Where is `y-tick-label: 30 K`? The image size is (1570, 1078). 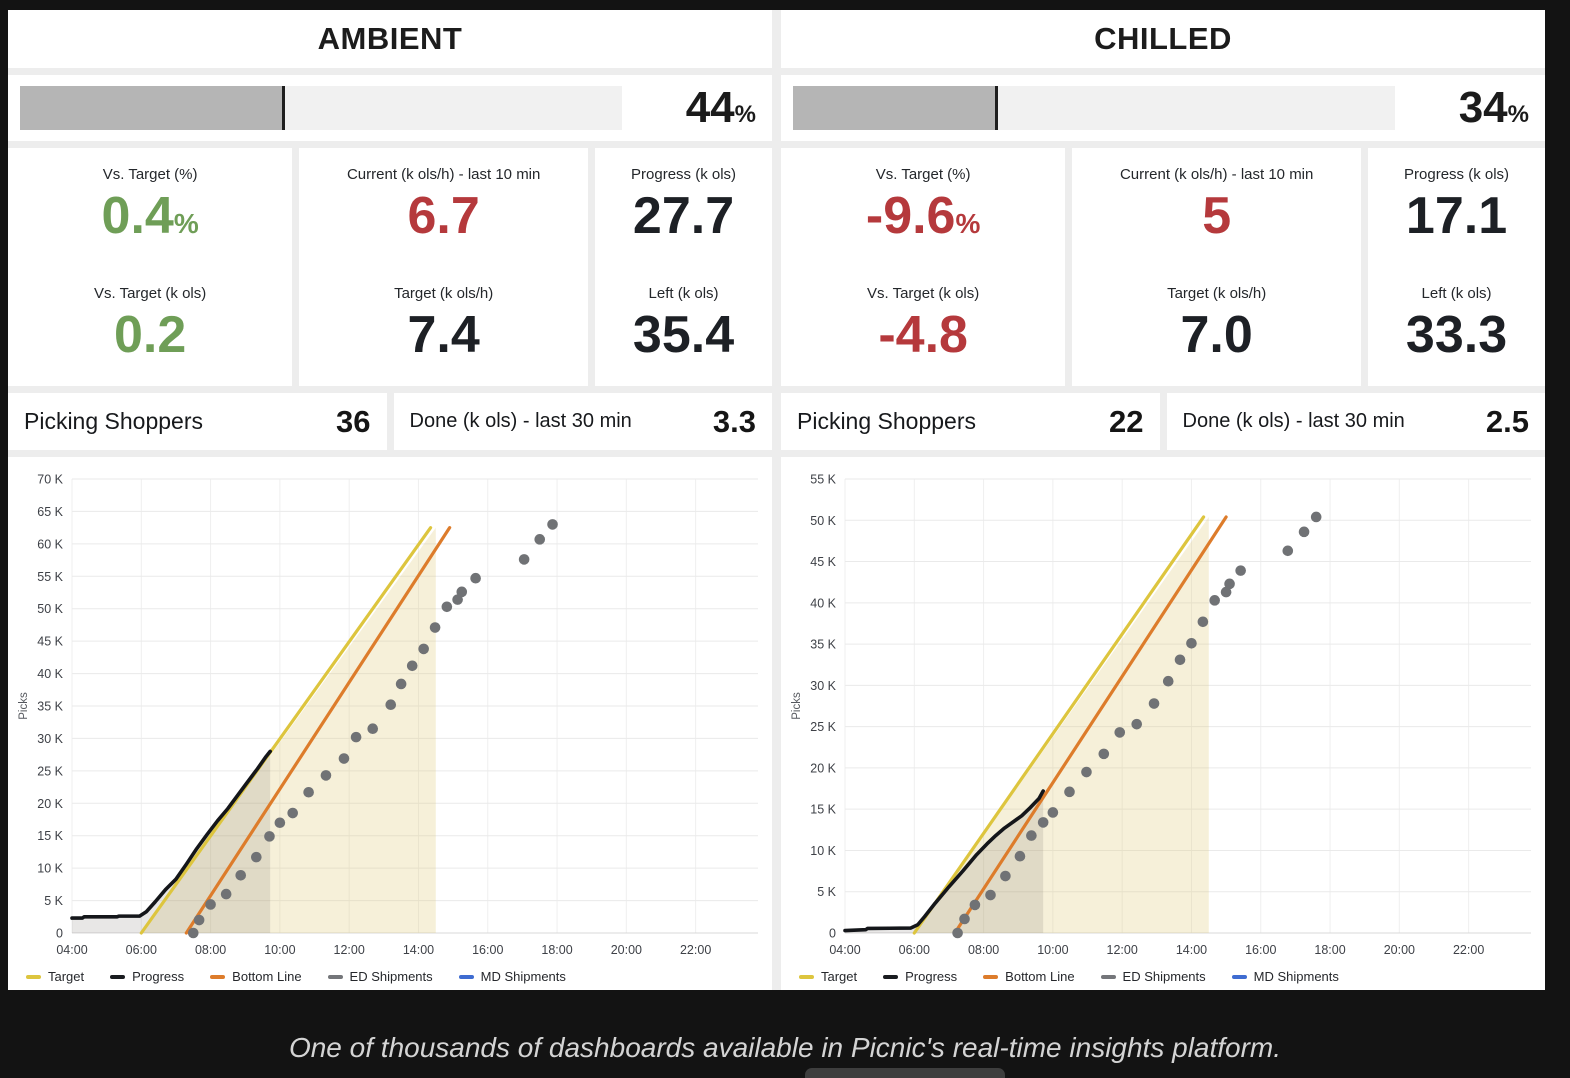 y-tick-label: 30 K is located at coordinates (823, 686).